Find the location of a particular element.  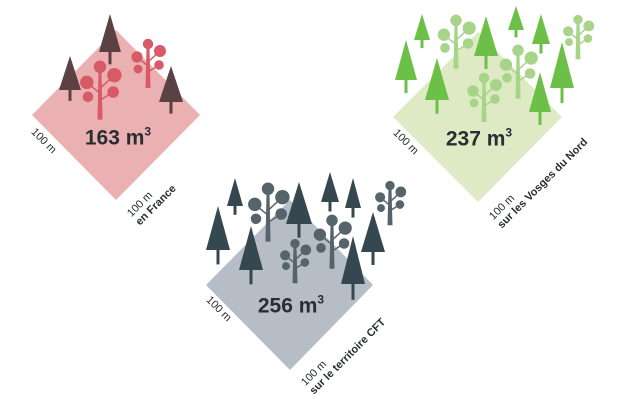

cft-volume: 256 m3 is located at coordinates (291, 305).